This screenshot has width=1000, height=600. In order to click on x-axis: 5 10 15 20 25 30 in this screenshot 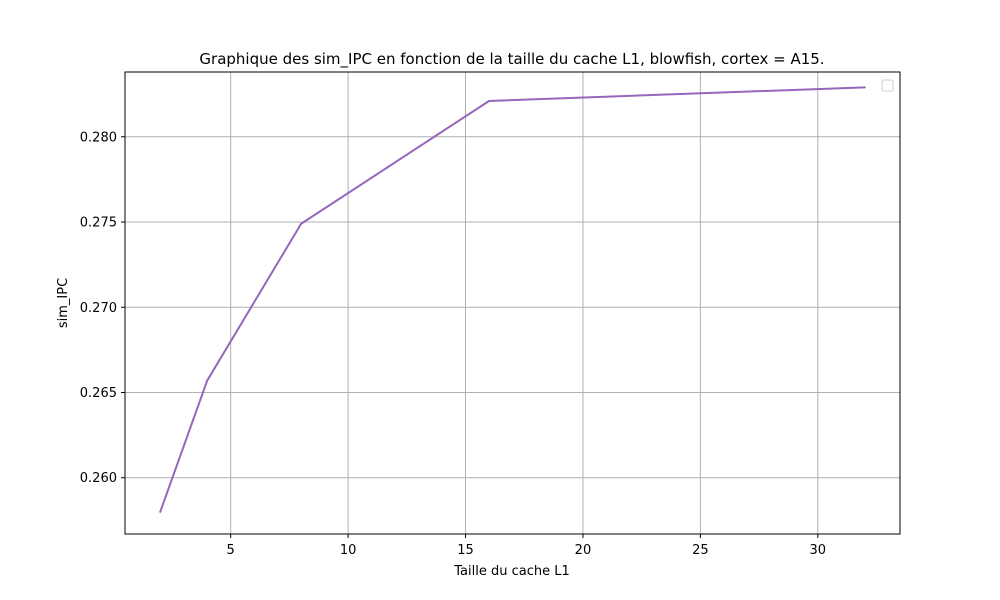, I will do `click(527, 546)`.